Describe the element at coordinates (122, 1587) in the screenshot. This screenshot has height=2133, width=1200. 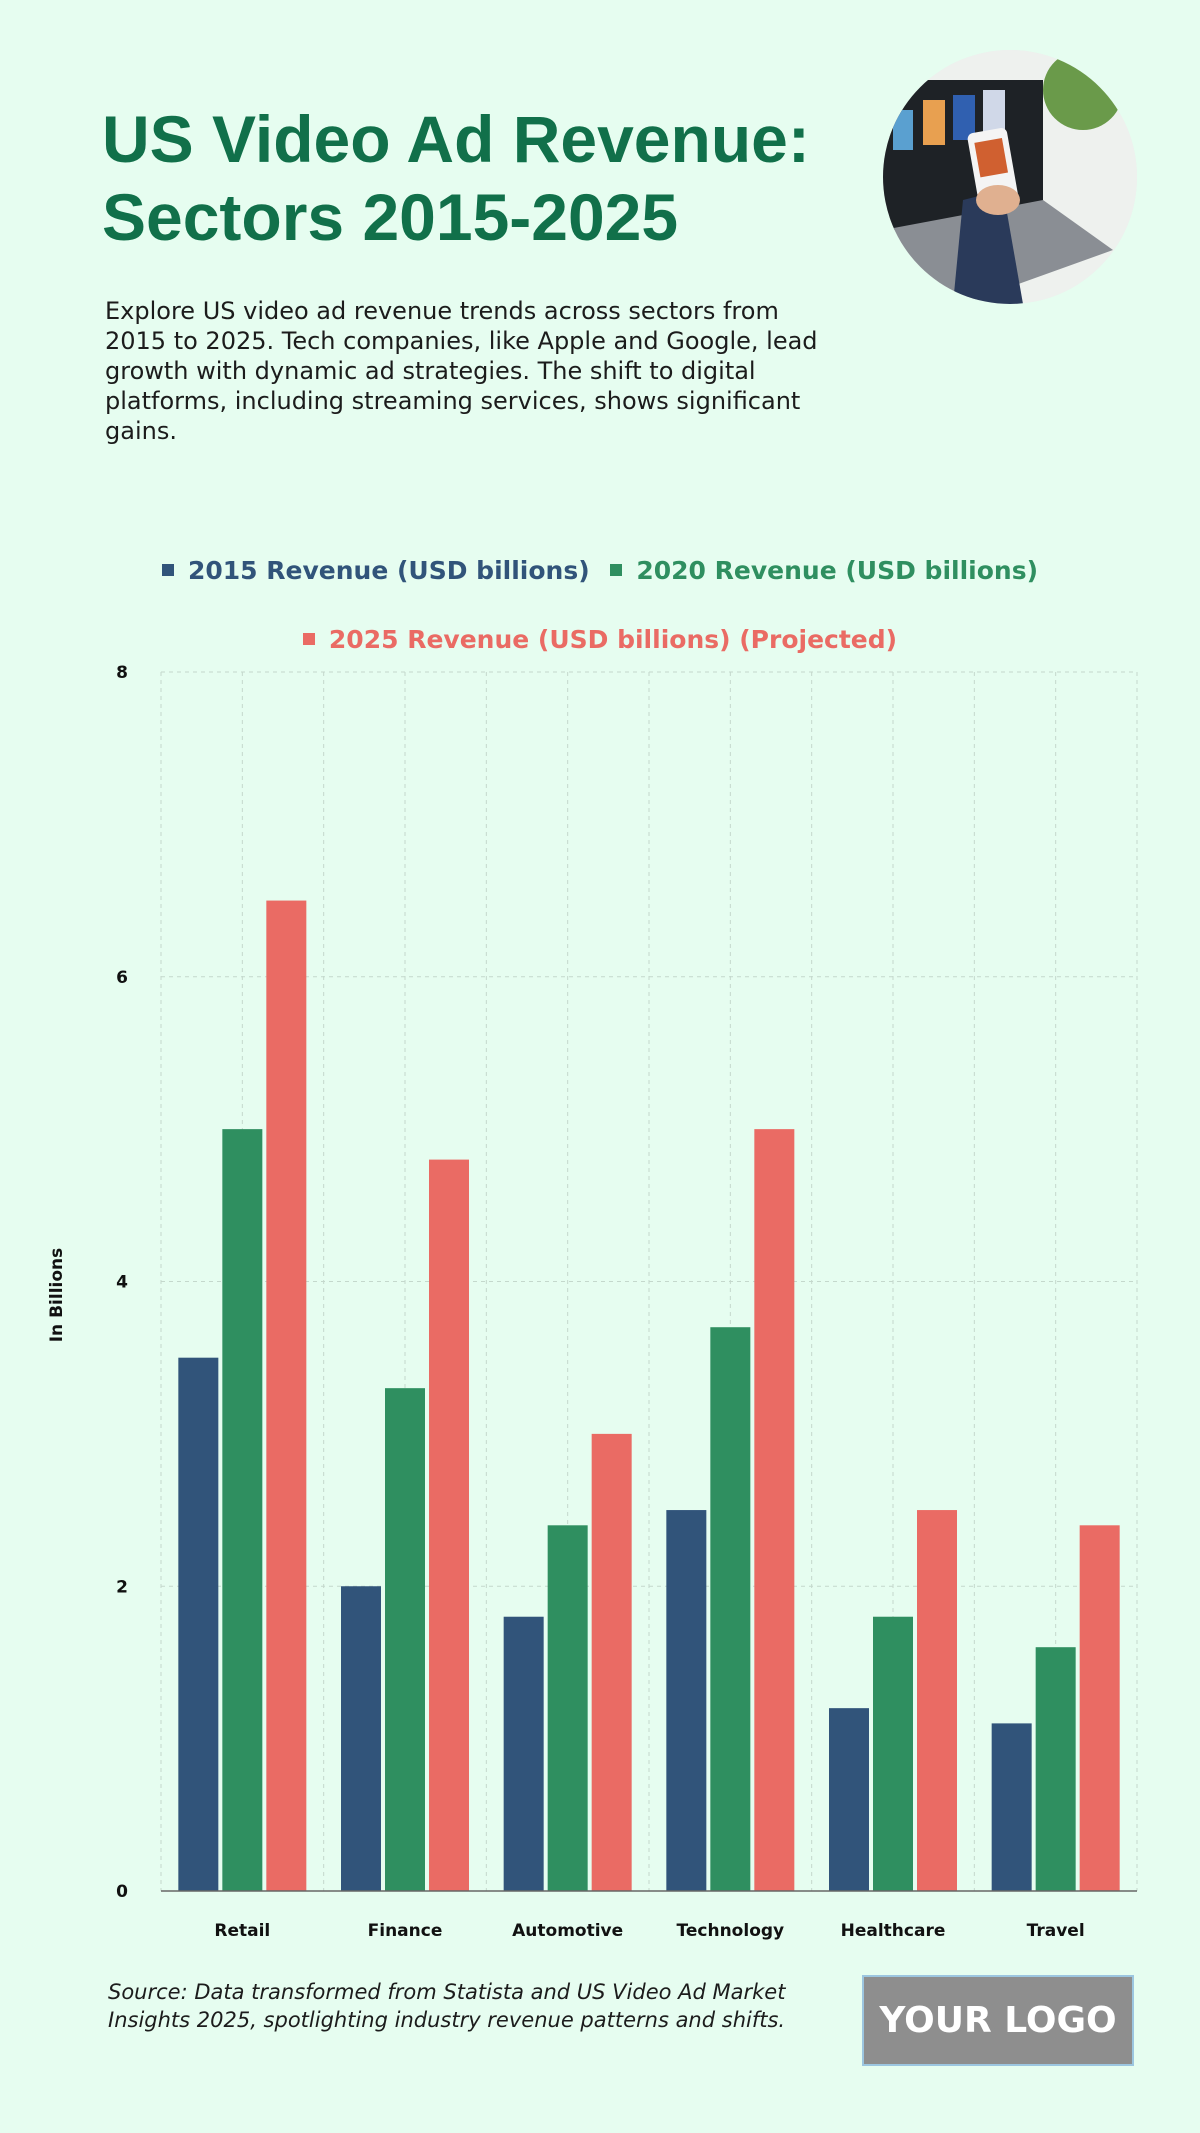
I see `y-tick-label: 2` at that location.